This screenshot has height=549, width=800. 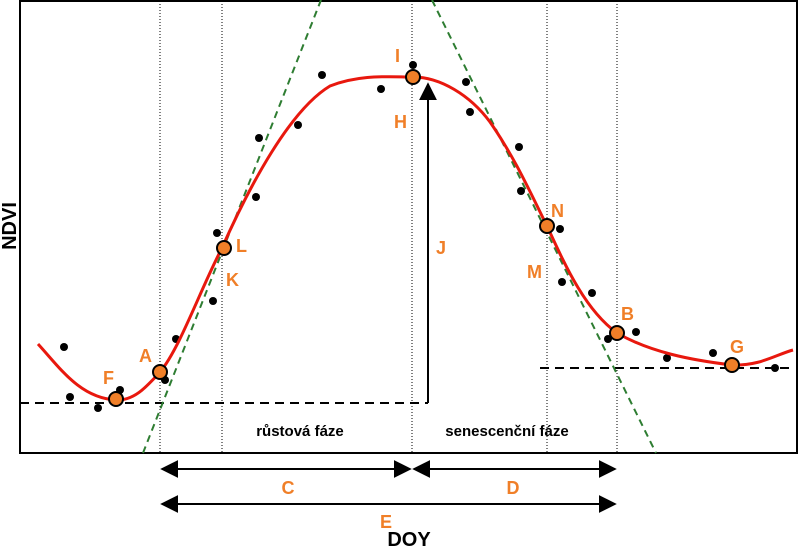 I want to click on point-b-marker, so click(x=617, y=333).